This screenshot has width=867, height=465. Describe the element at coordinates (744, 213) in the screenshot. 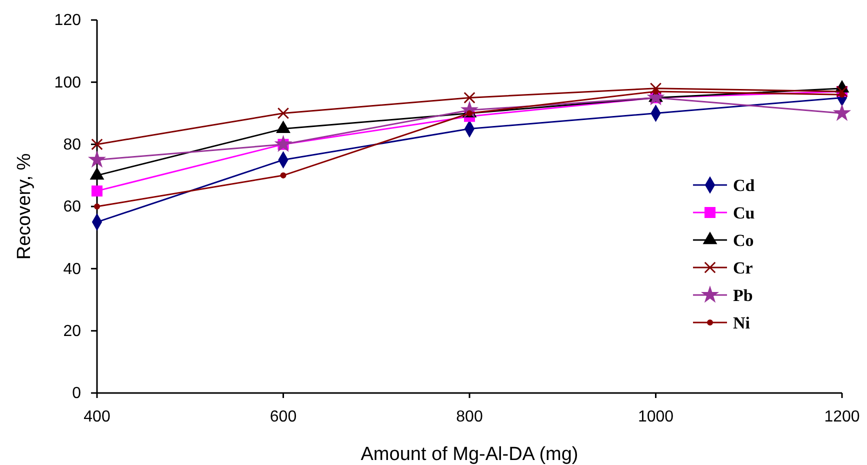

I see `legend-label: Cu` at that location.